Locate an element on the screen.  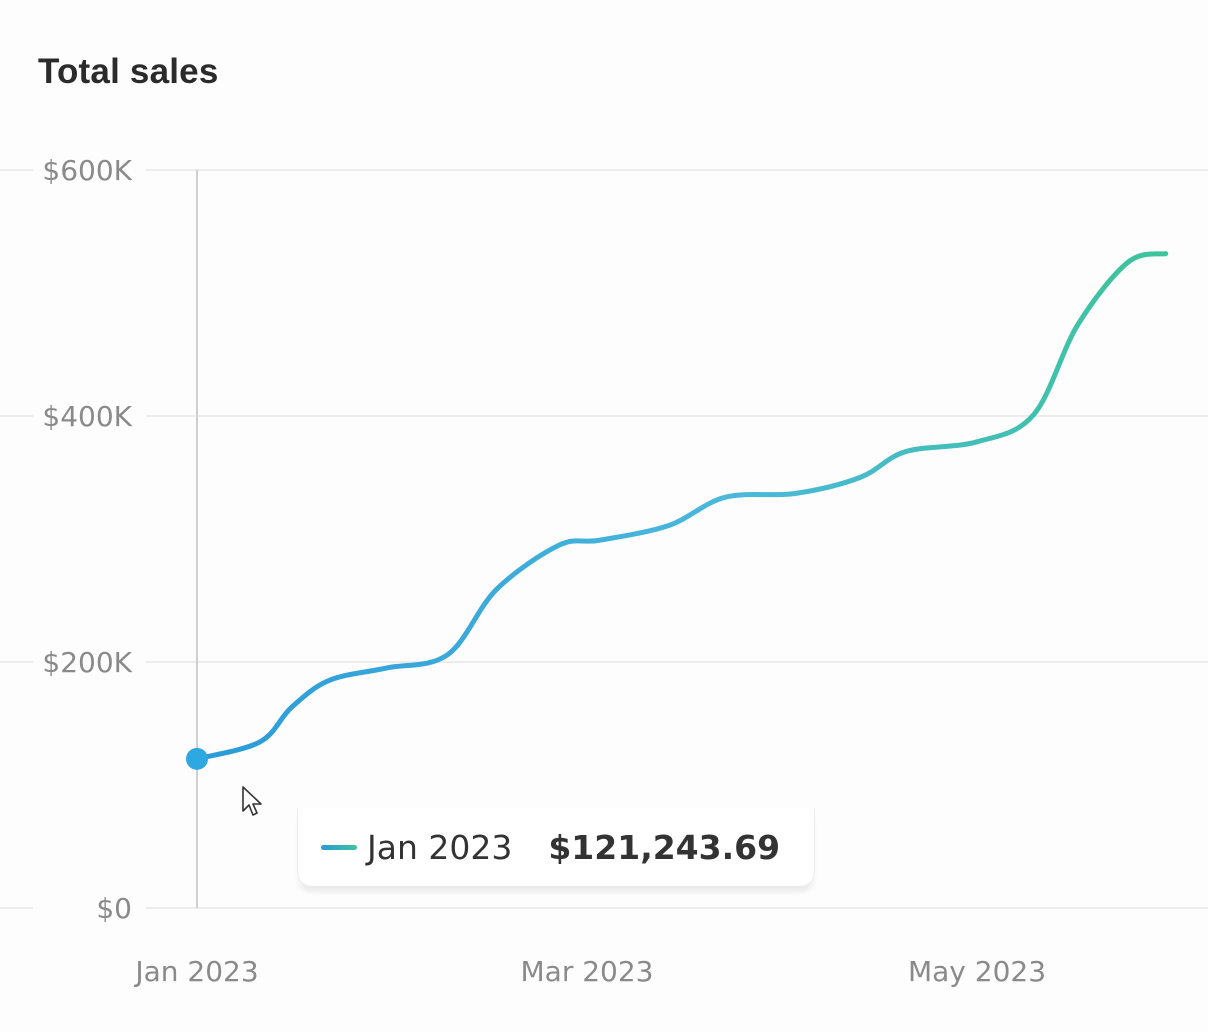
tooltip-label: Jan 2023 is located at coordinates (440, 847).